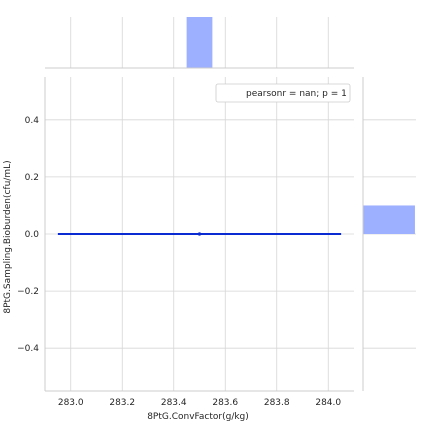 Image resolution: width=432 pixels, height=432 pixels. Describe the element at coordinates (328, 403) in the screenshot. I see `x-tick-label: 284.0` at that location.